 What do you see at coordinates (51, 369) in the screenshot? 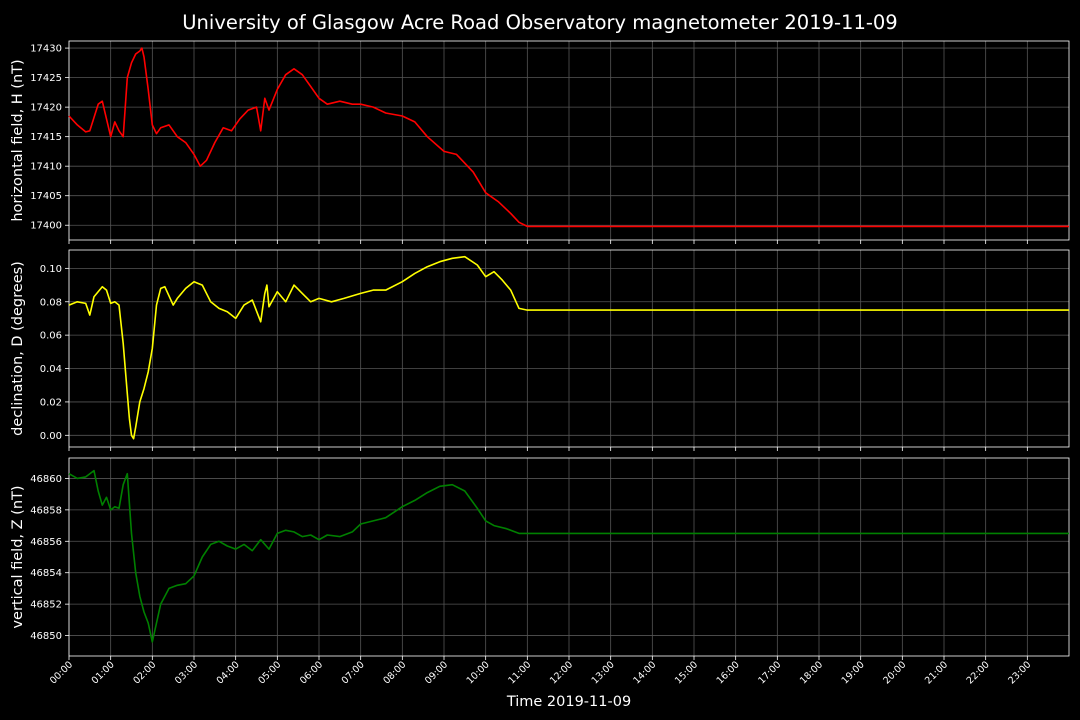
I see `y-tick-label: 0.04` at bounding box center [51, 369].